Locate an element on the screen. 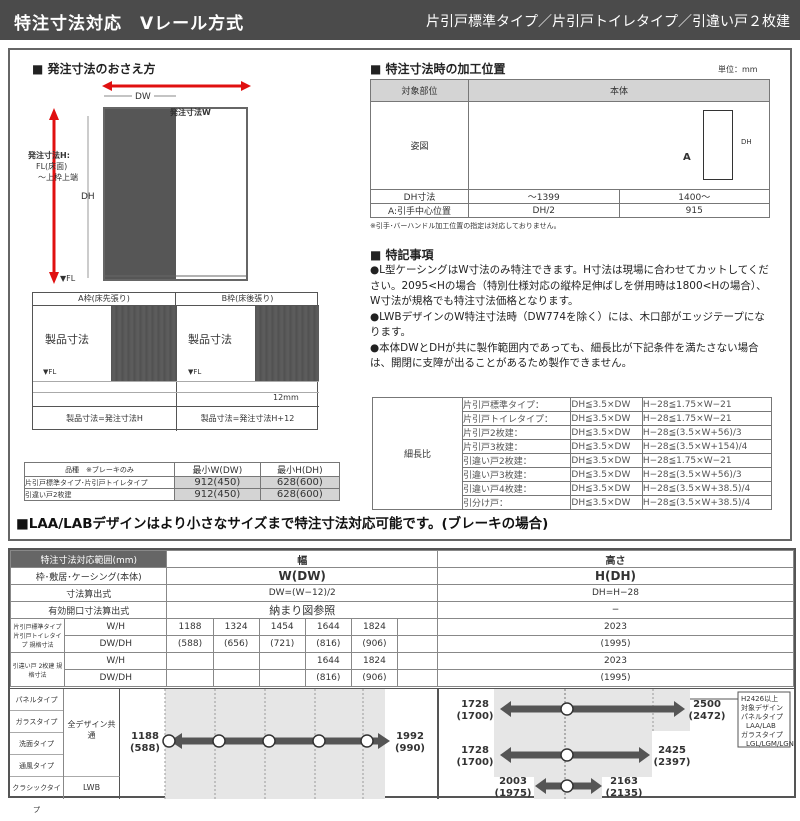 The height and width of the screenshot is (821, 800). height-max: 2425 is located at coordinates (672, 750).